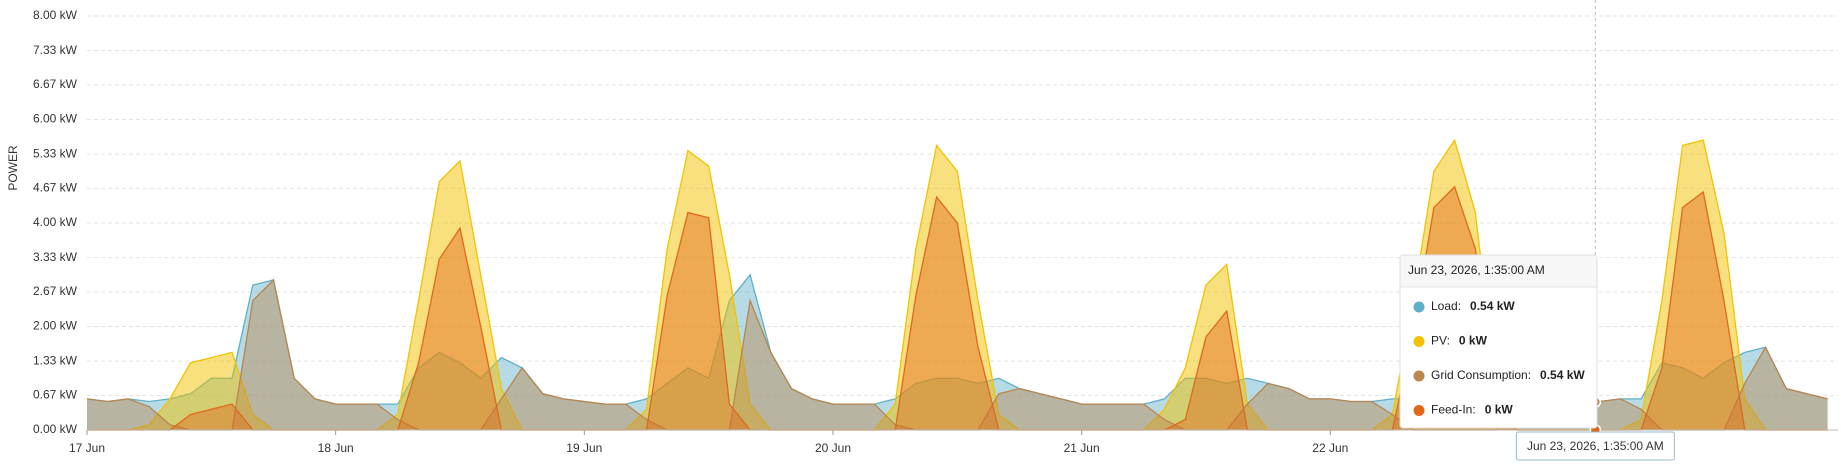 This screenshot has width=1841, height=467. What do you see at coordinates (55, 257) in the screenshot?
I see `y-tick-label: 3.33 kW` at bounding box center [55, 257].